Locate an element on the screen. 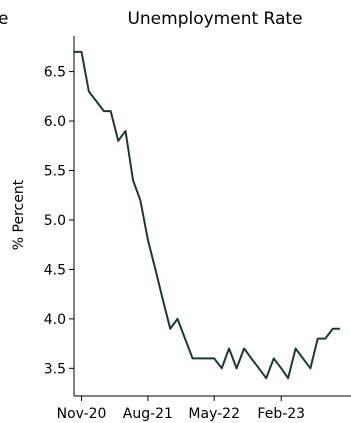  y-tick-label: 6.5 is located at coordinates (55, 73).